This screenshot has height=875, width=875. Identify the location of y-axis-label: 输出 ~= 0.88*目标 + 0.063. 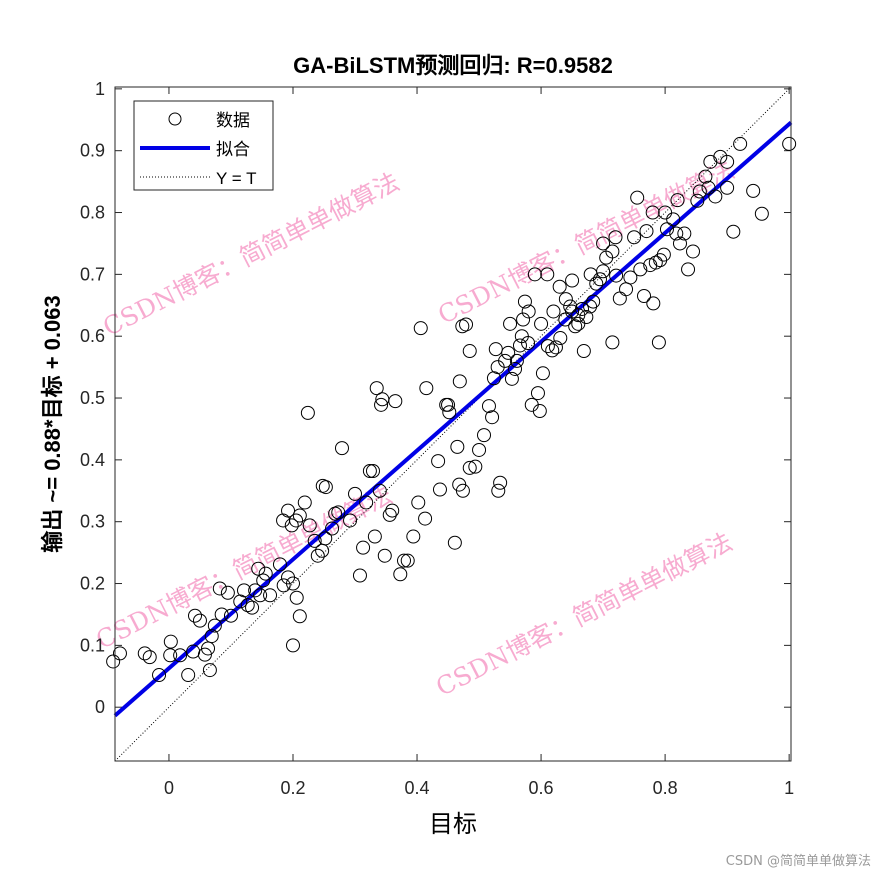
(52, 423).